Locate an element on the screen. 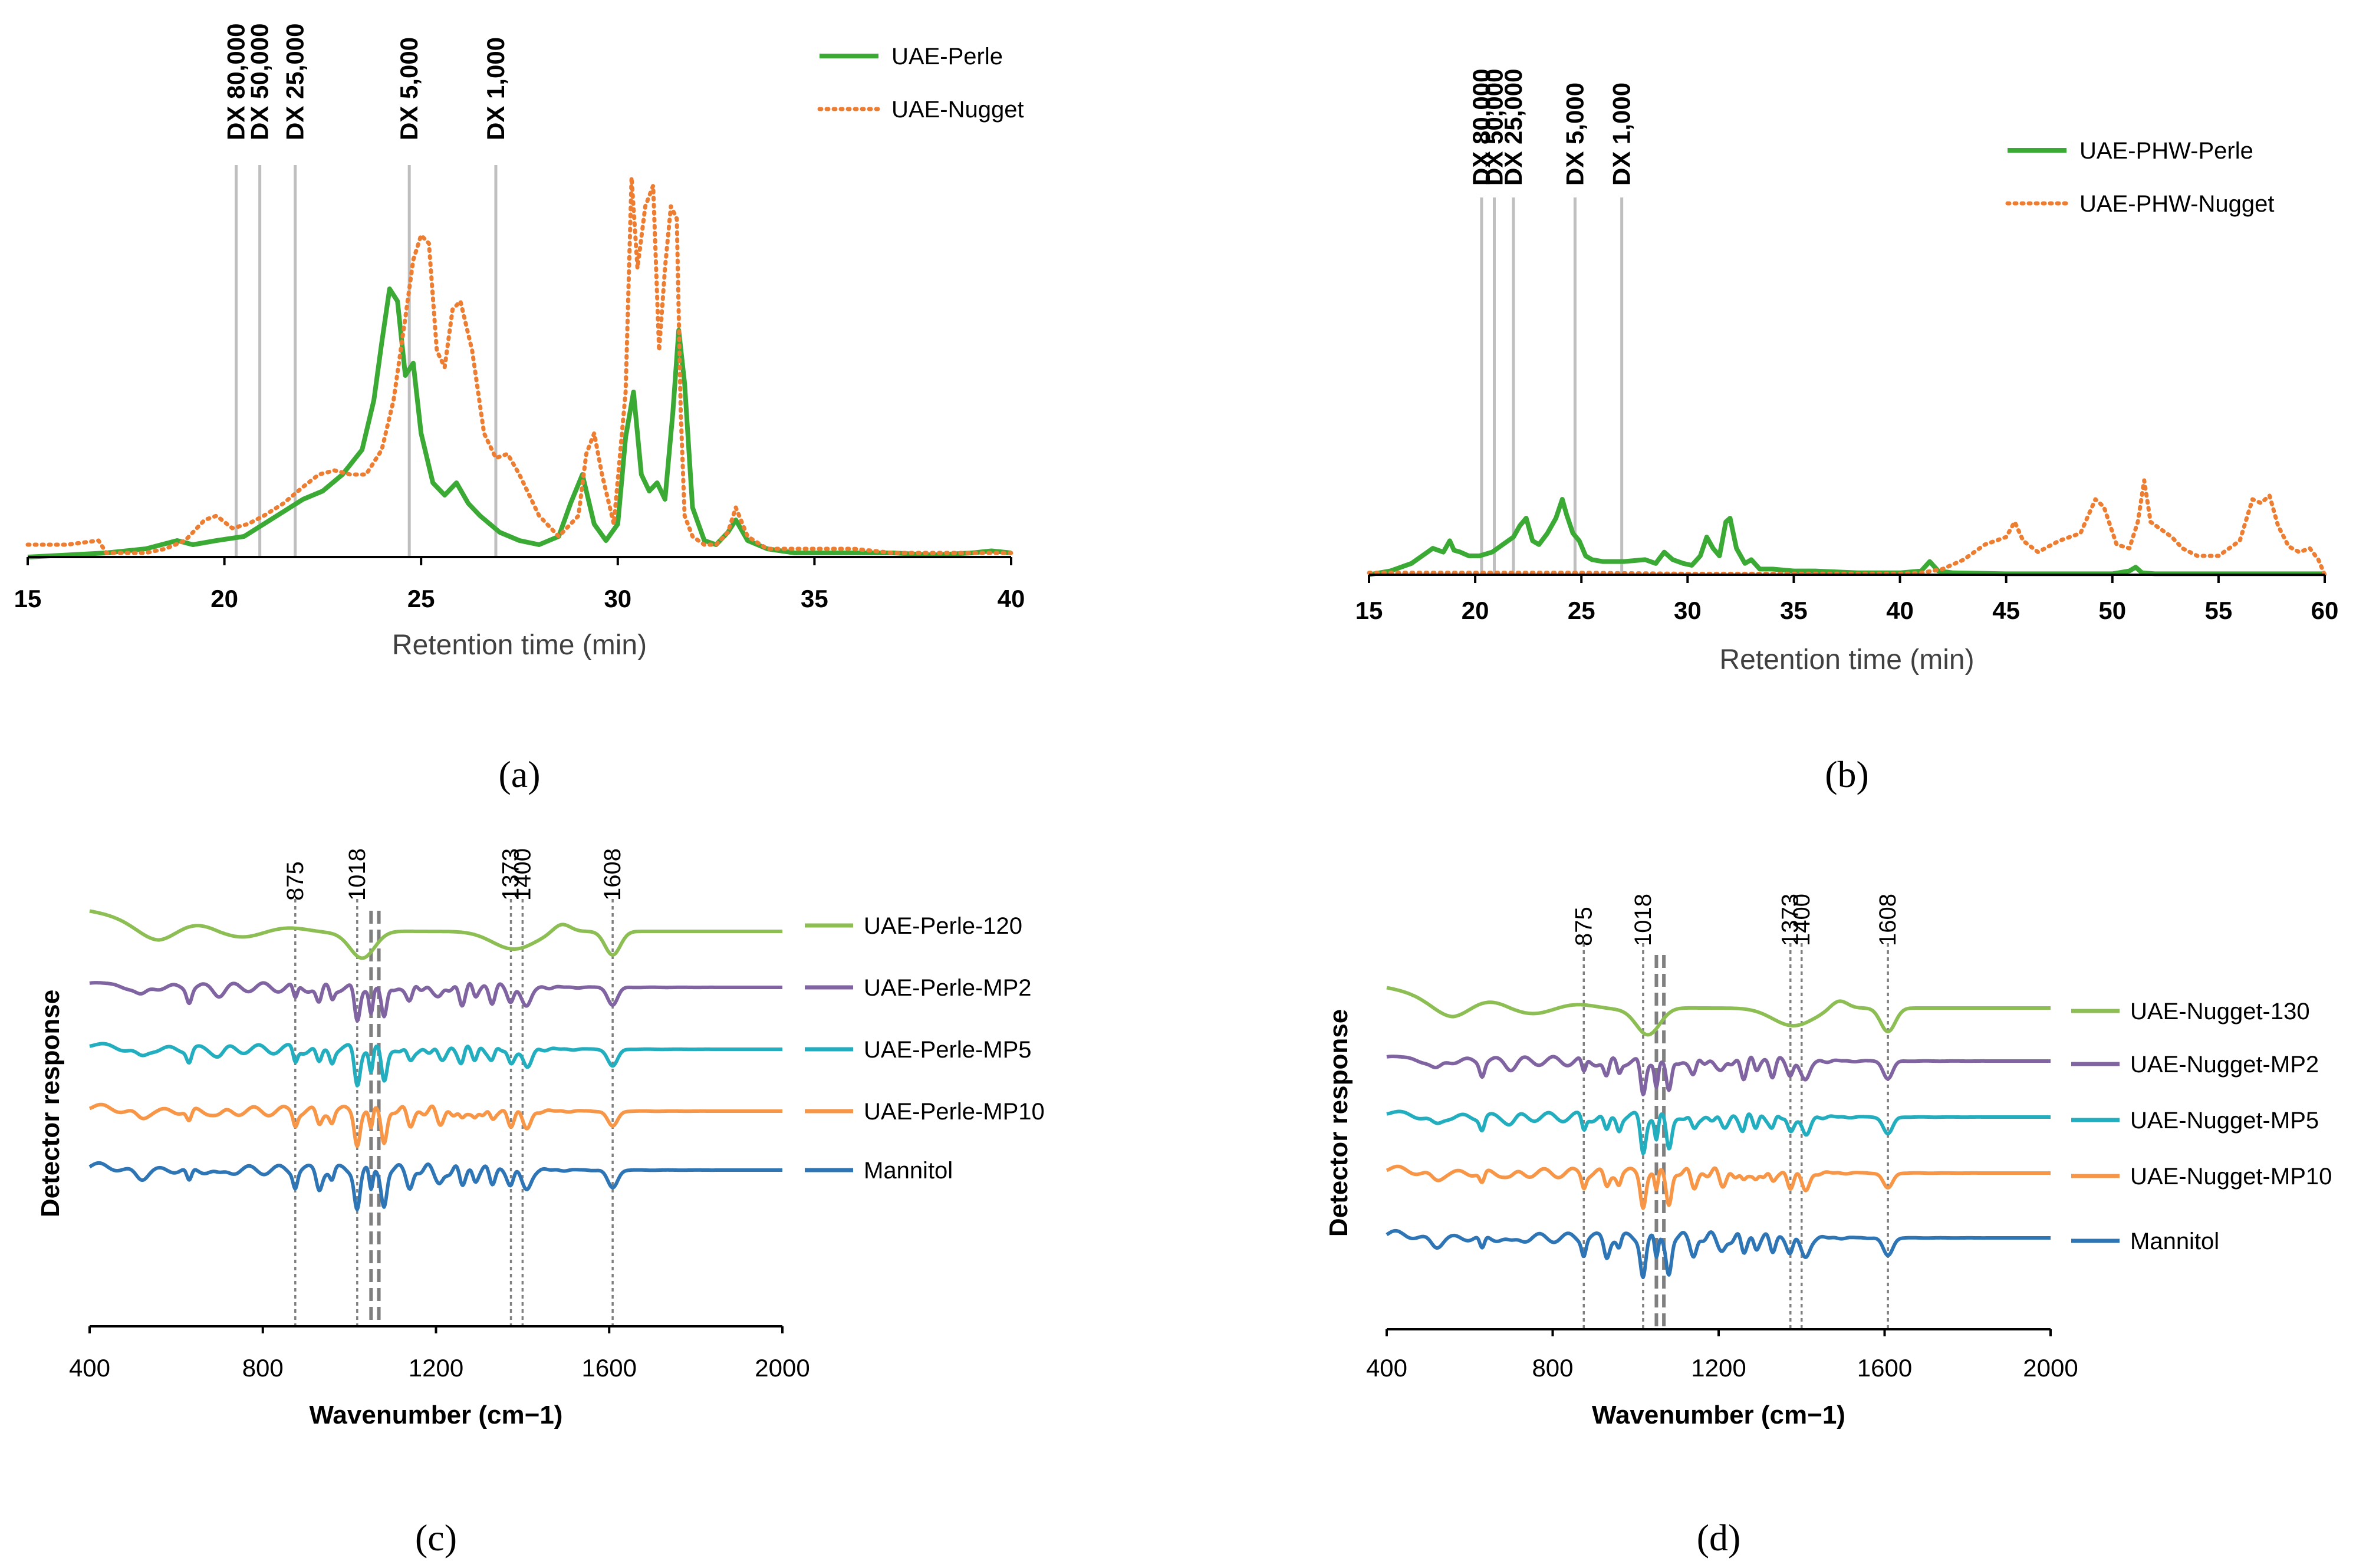  series-line-uae-nugget is located at coordinates (519, 365).